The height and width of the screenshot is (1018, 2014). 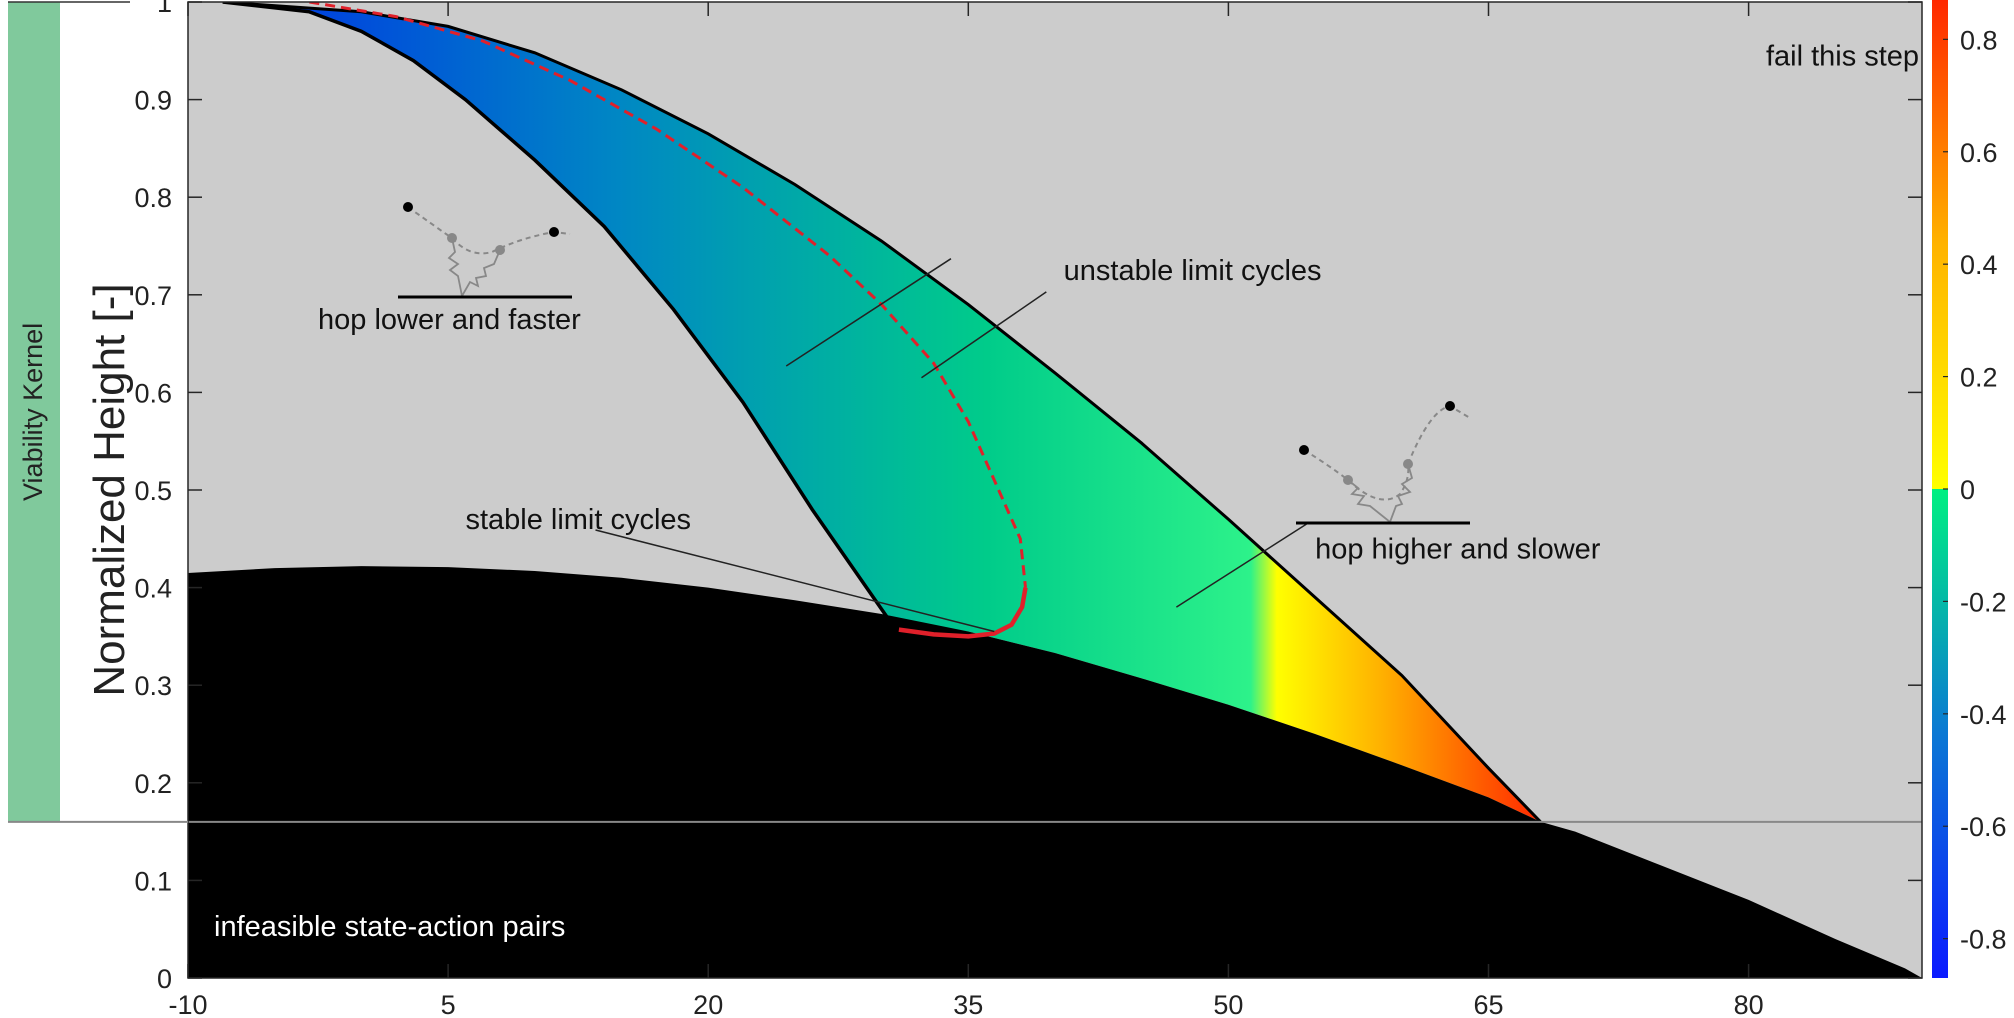 I want to click on annotation-label: unstable limit cycles, so click(x=1193, y=271).